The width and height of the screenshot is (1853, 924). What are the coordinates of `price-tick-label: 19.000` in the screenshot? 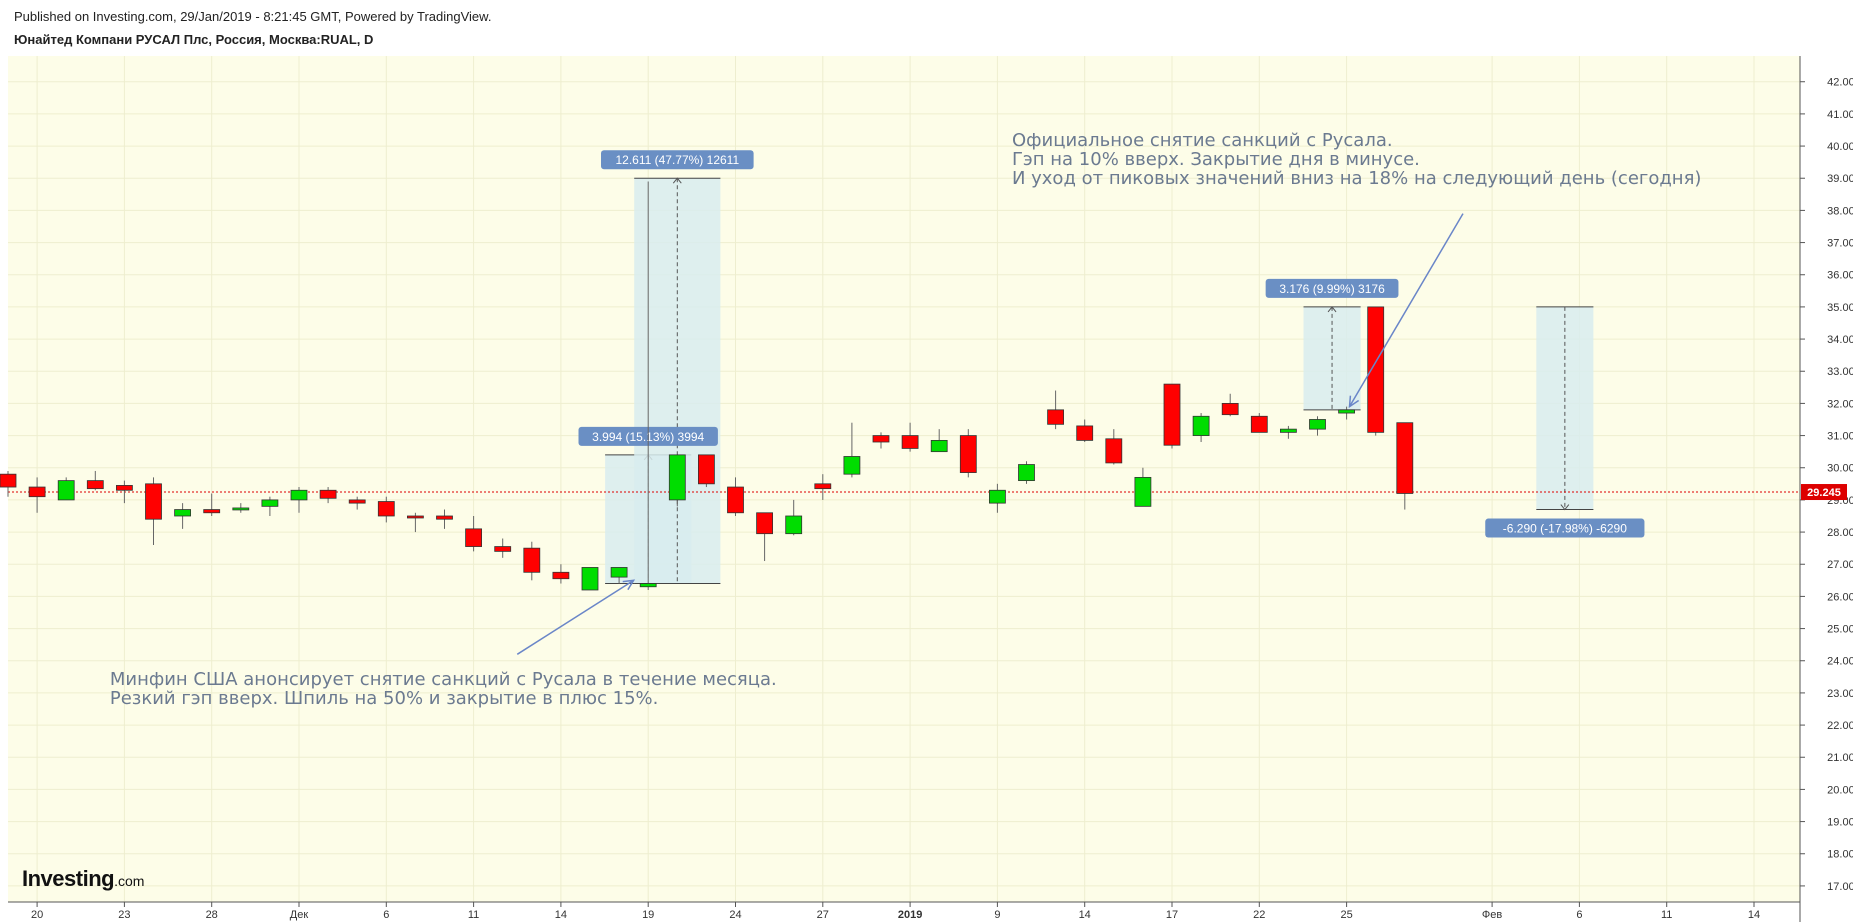 It's located at (1840, 823).